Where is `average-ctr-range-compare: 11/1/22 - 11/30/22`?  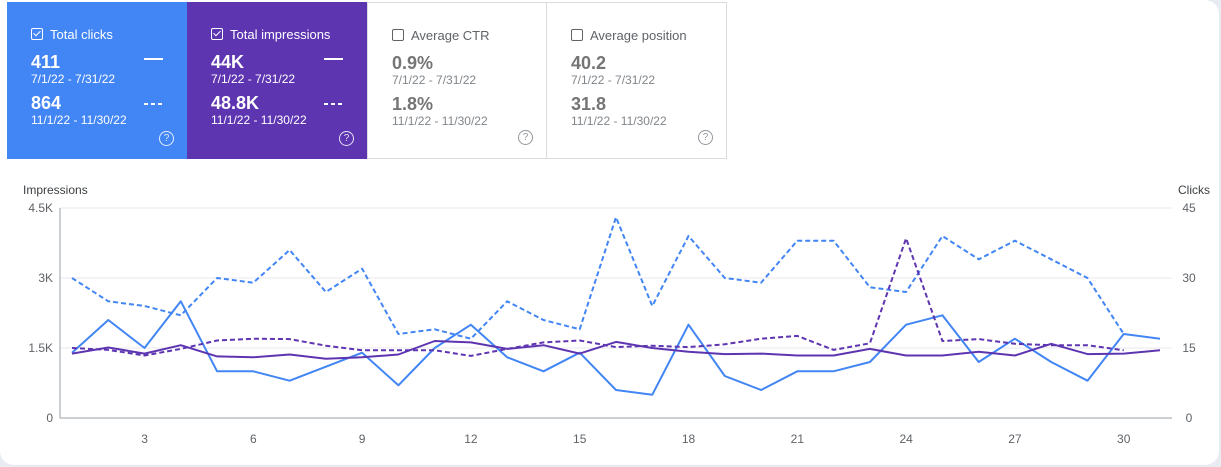
average-ctr-range-compare: 11/1/22 - 11/30/22 is located at coordinates (440, 121).